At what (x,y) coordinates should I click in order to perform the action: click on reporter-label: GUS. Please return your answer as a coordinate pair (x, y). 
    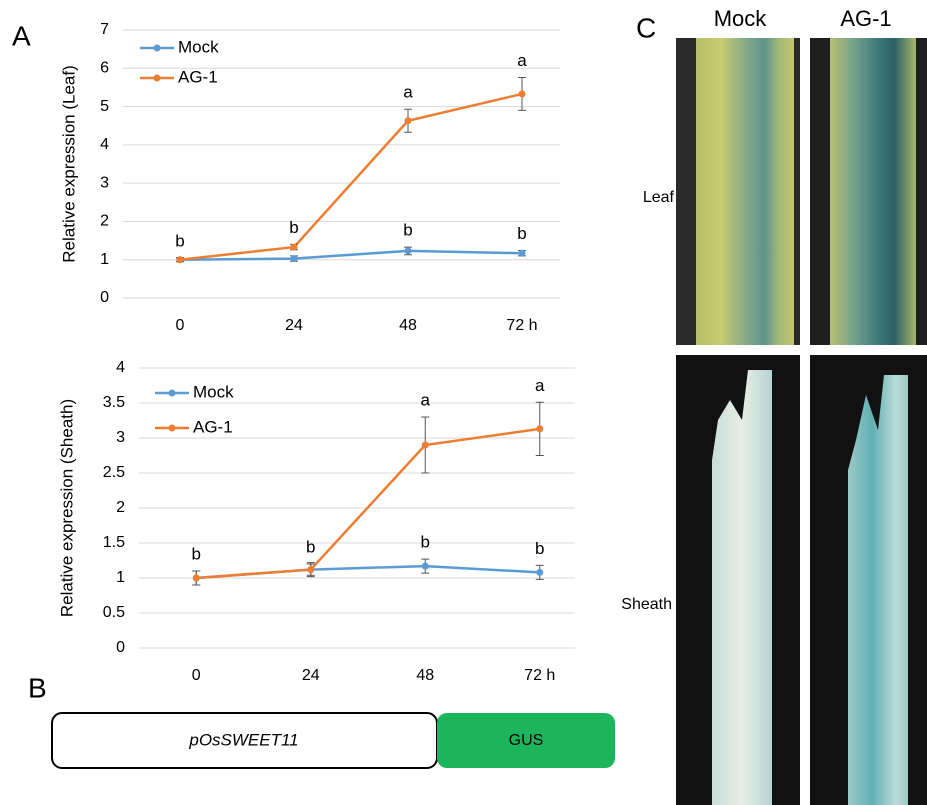
    Looking at the image, I should click on (526, 740).